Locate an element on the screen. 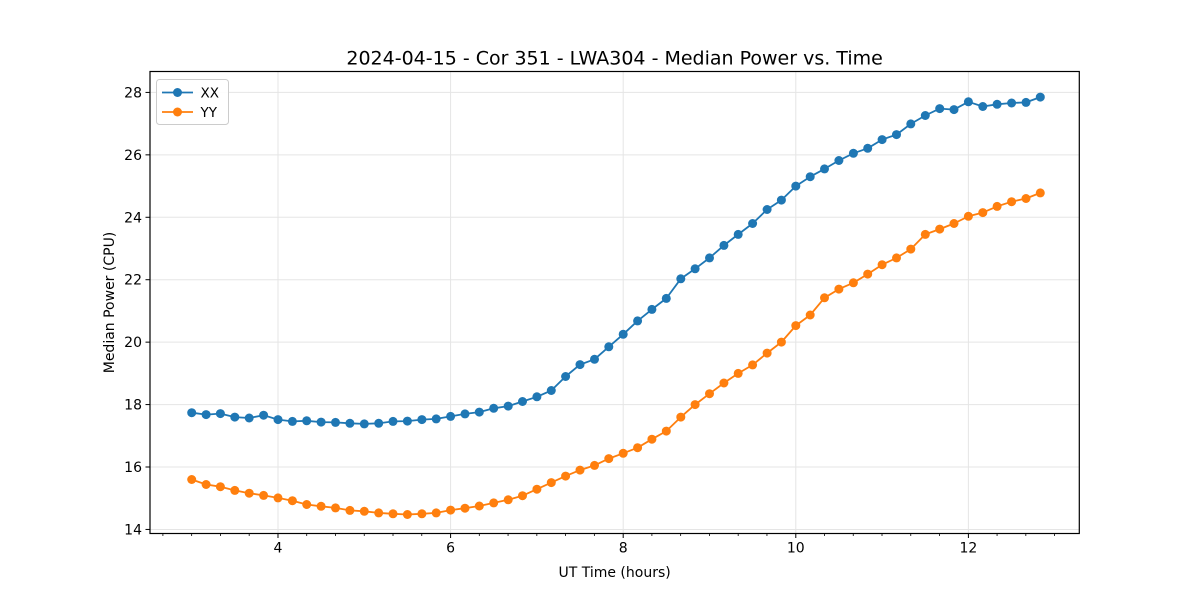 The image size is (1200, 600). y-tick-label: 22 is located at coordinates (133, 281).